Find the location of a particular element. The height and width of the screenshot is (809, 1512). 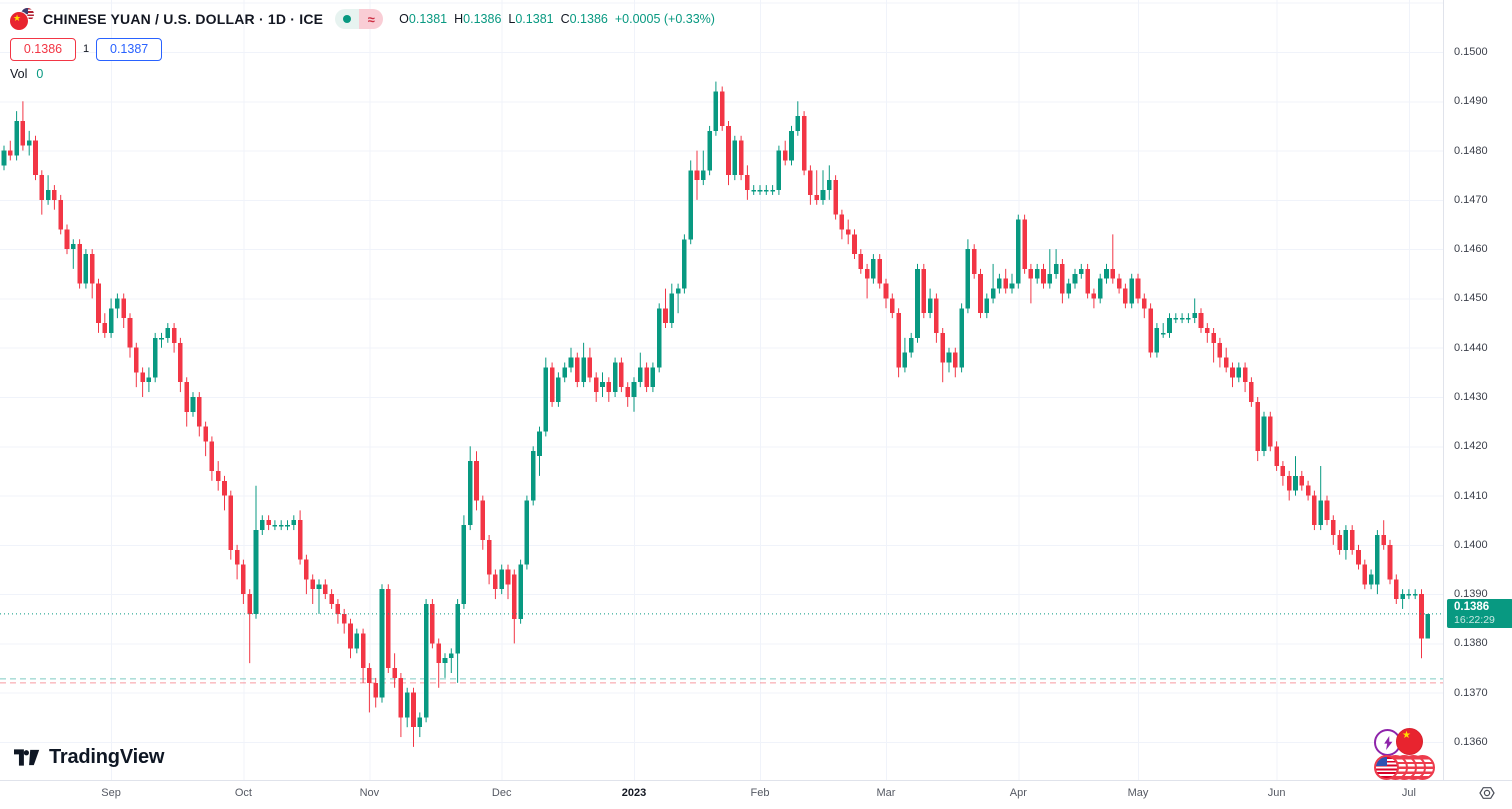

price-tick-label: 0.1500 is located at coordinates (1471, 52).